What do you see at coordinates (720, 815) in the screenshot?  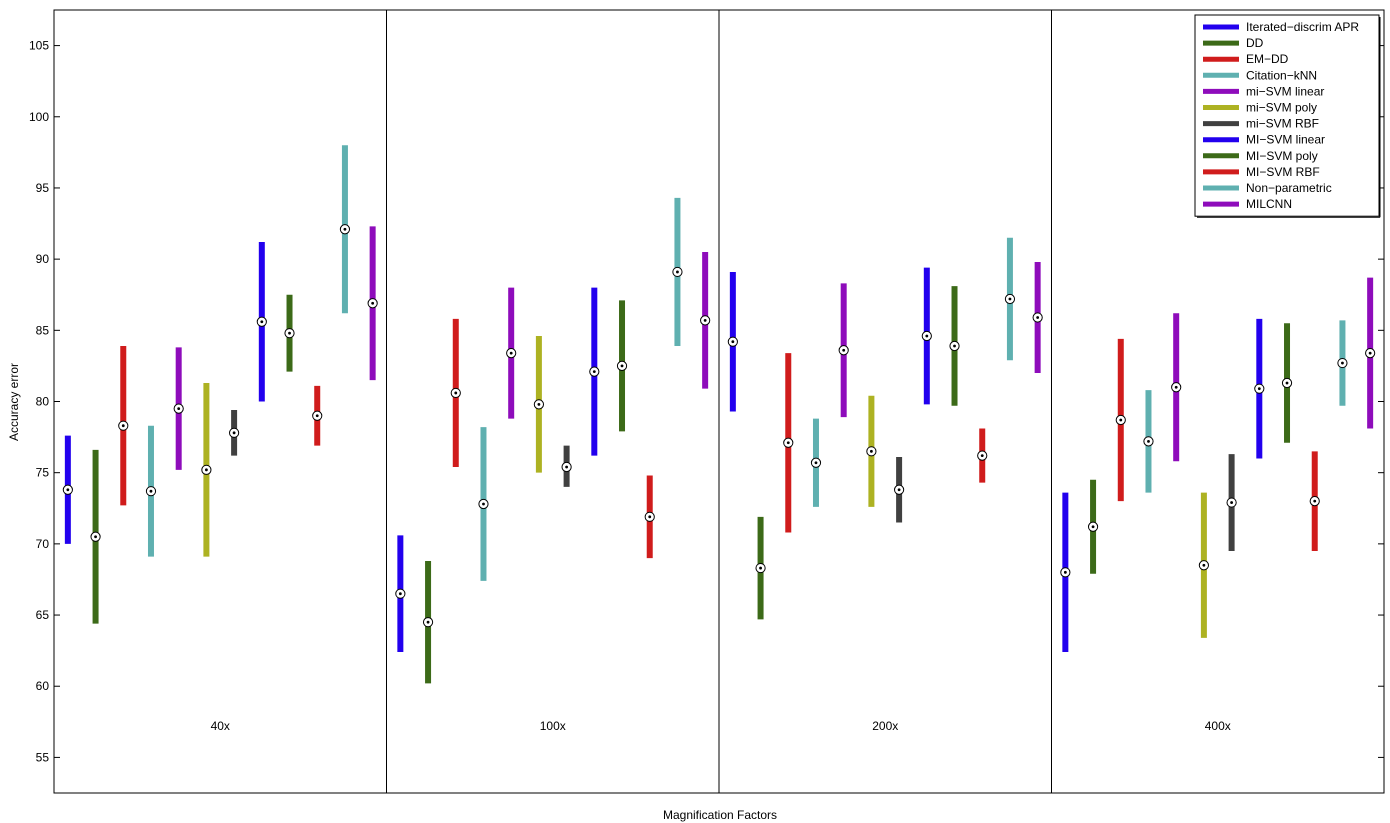 I see `x-axis-label: Magnification Factors` at bounding box center [720, 815].